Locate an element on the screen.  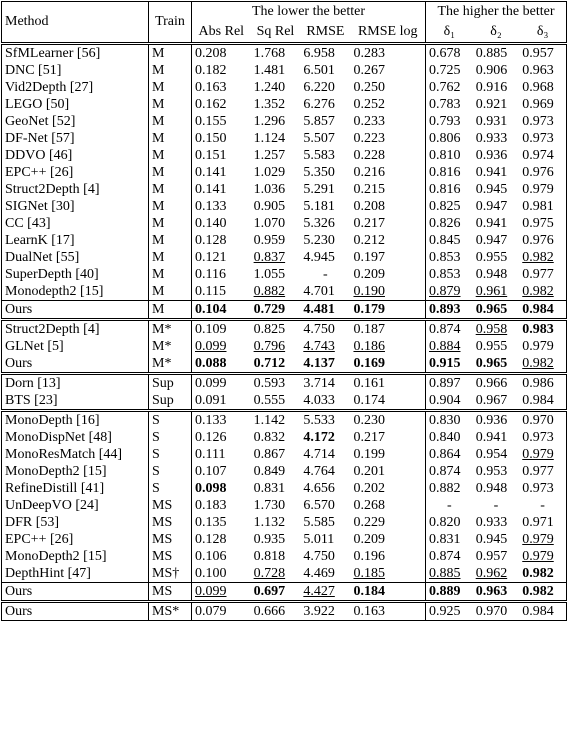
metric-cell: 1.296 is located at coordinates (269, 121).